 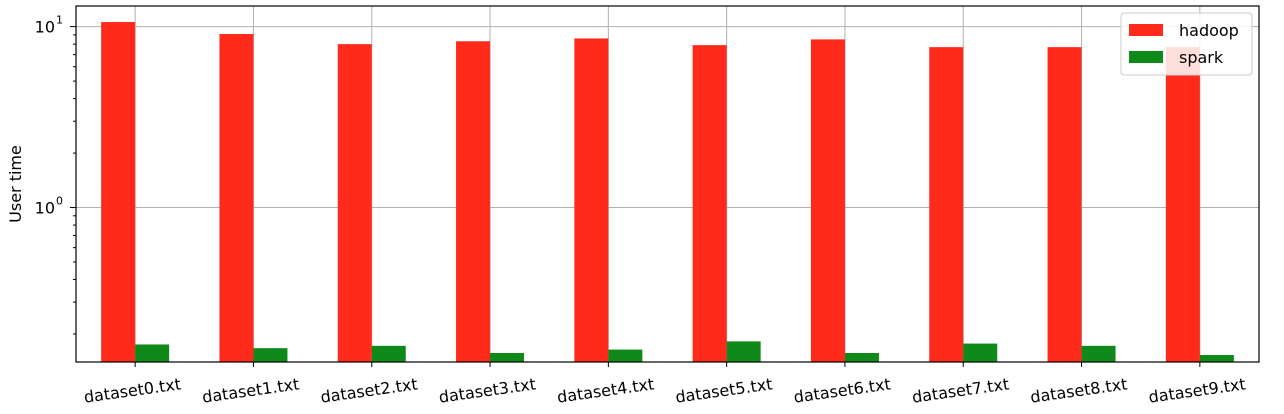 I want to click on y-tick-label: 10 0, so click(x=49, y=206).